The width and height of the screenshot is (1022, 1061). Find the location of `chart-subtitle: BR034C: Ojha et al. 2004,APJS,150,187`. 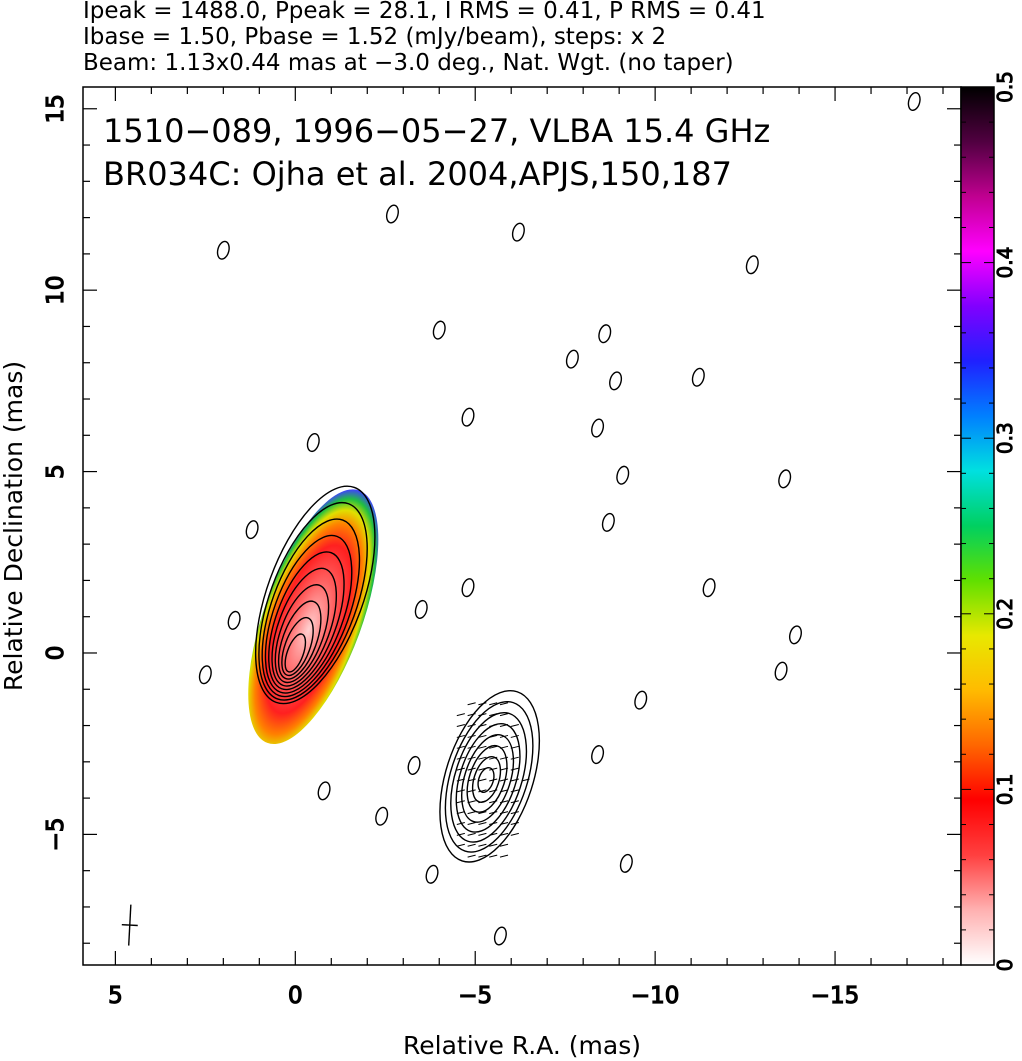

chart-subtitle: BR034C: Ojha et al. 2004,APJS,150,187 is located at coordinates (417, 174).